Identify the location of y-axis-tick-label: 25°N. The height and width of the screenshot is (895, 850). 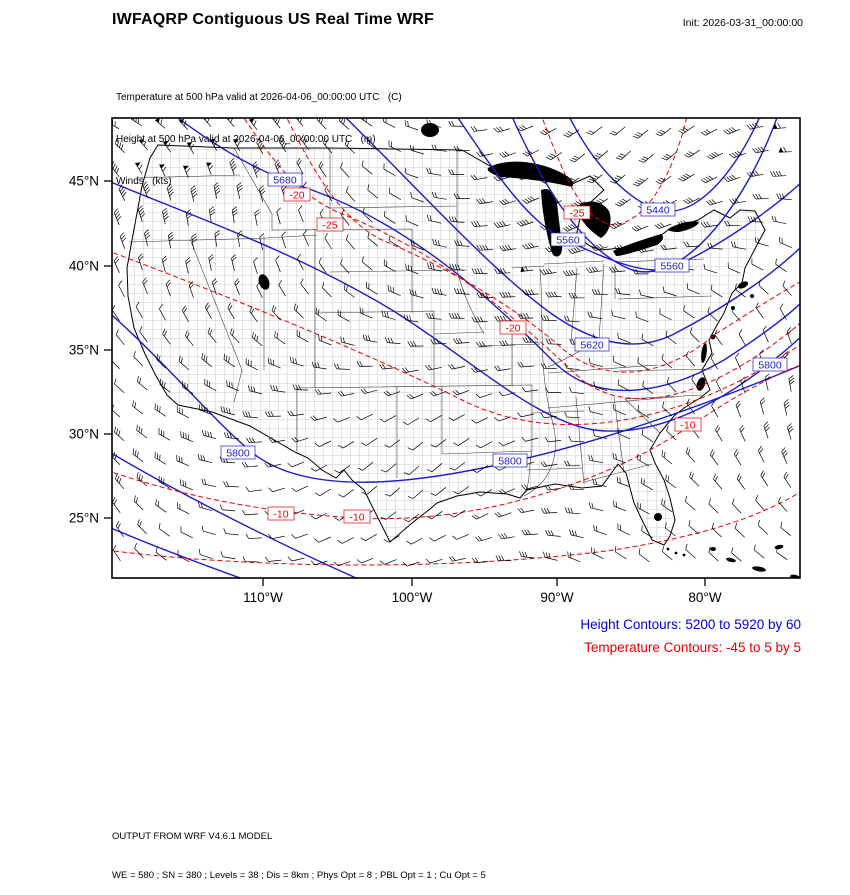
(84, 518).